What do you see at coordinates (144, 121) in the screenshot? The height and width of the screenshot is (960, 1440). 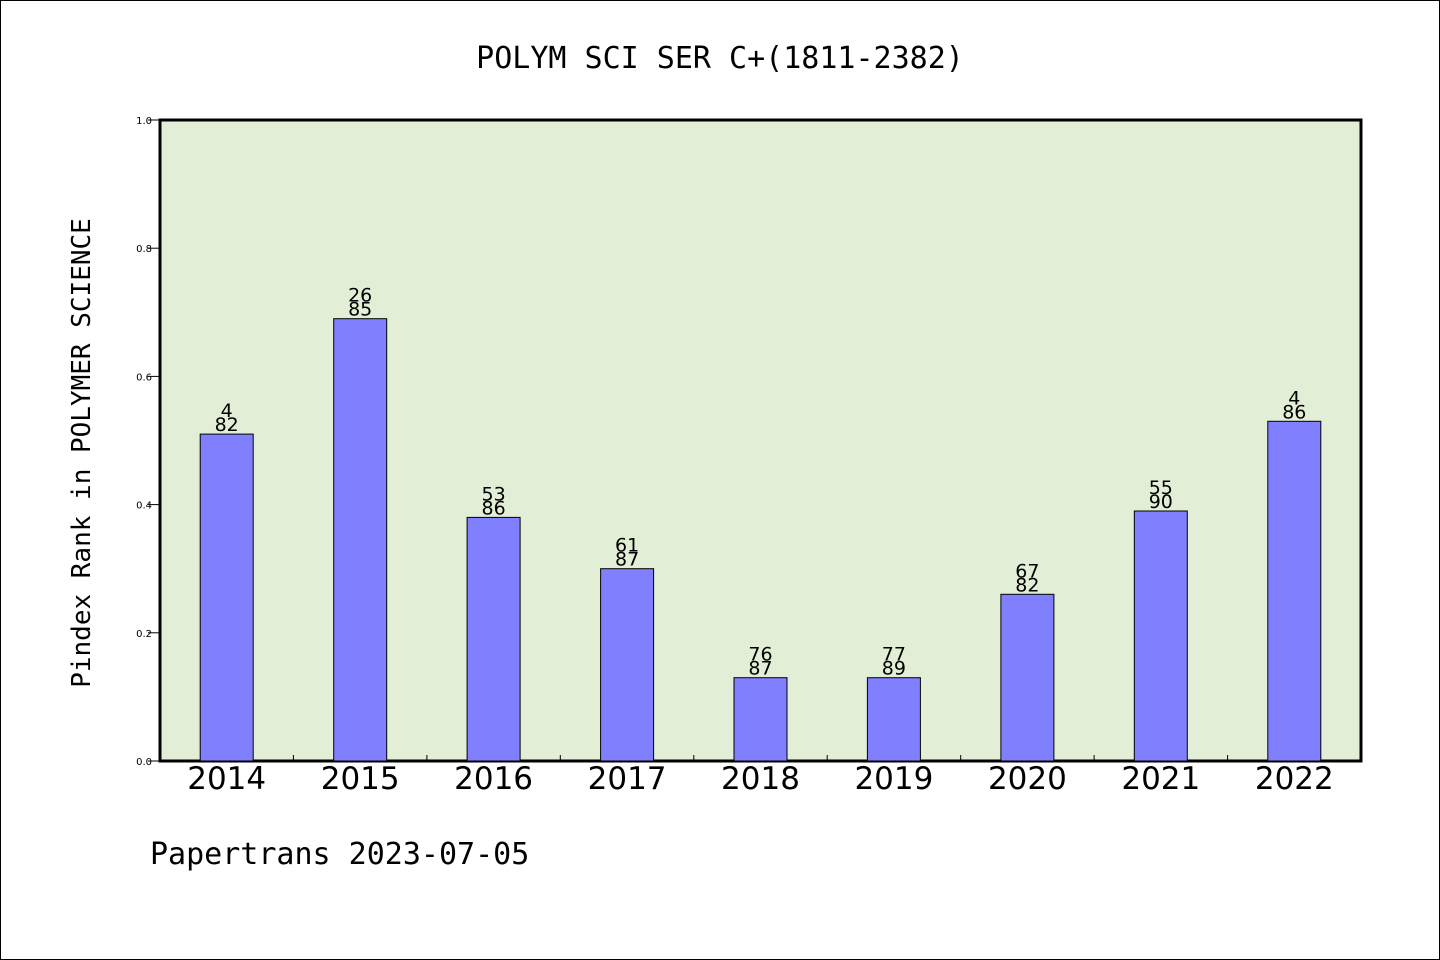 I see `y-tick-label: 1.0` at bounding box center [144, 121].